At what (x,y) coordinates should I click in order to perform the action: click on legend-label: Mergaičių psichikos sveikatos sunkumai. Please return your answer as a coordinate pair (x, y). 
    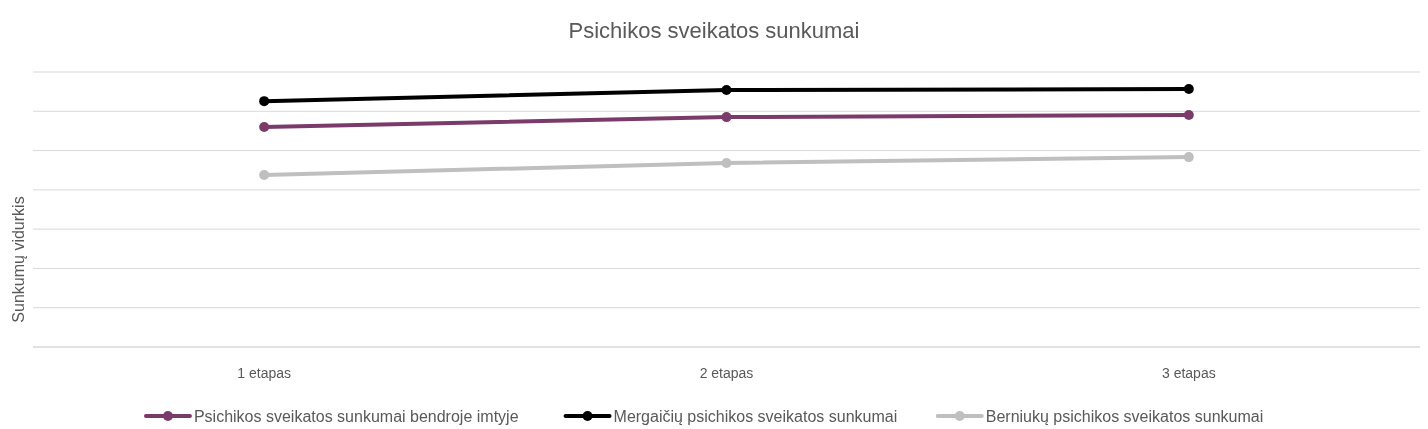
    Looking at the image, I should click on (755, 416).